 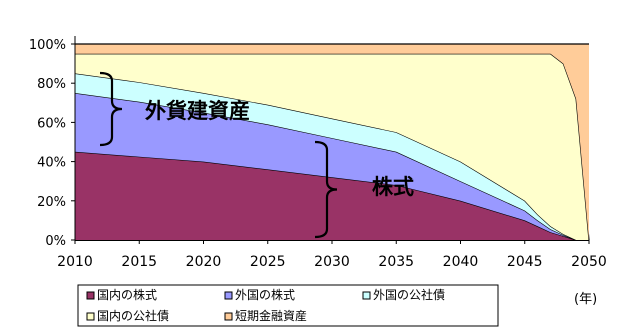 I want to click on y-tick-label: 80%, so click(x=51, y=84).